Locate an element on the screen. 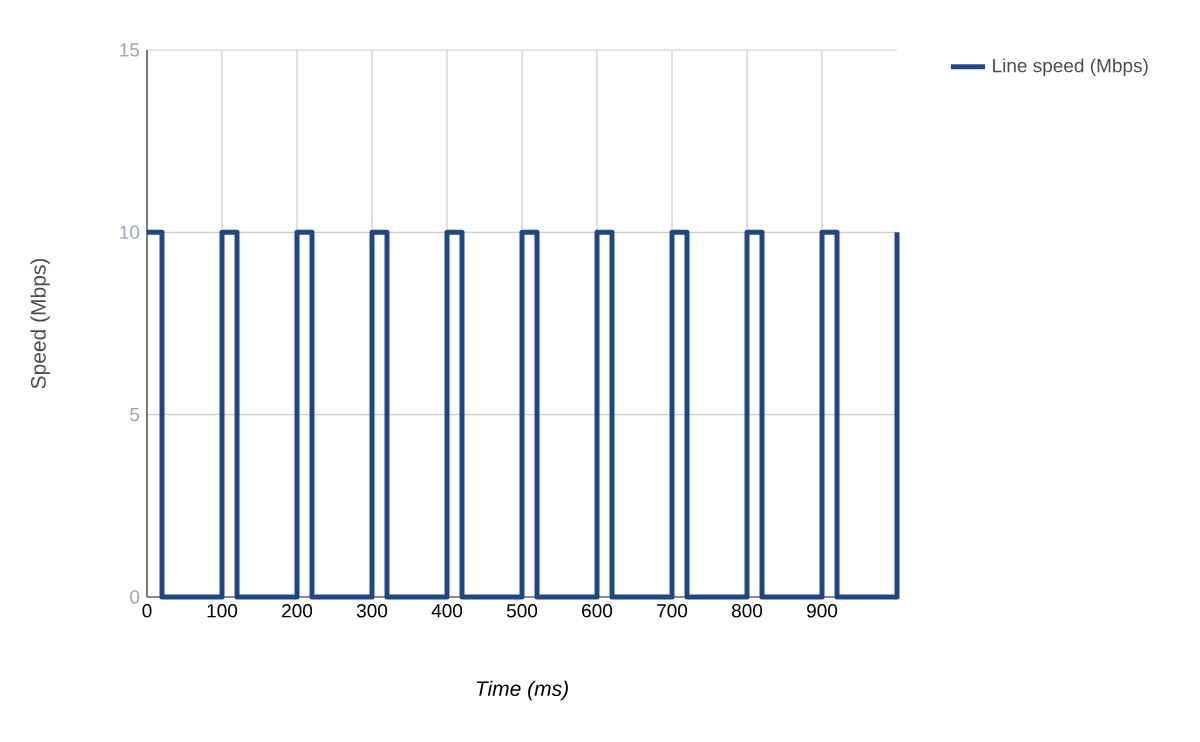 The width and height of the screenshot is (1200, 742). x-tick-label: 100 is located at coordinates (222, 611).